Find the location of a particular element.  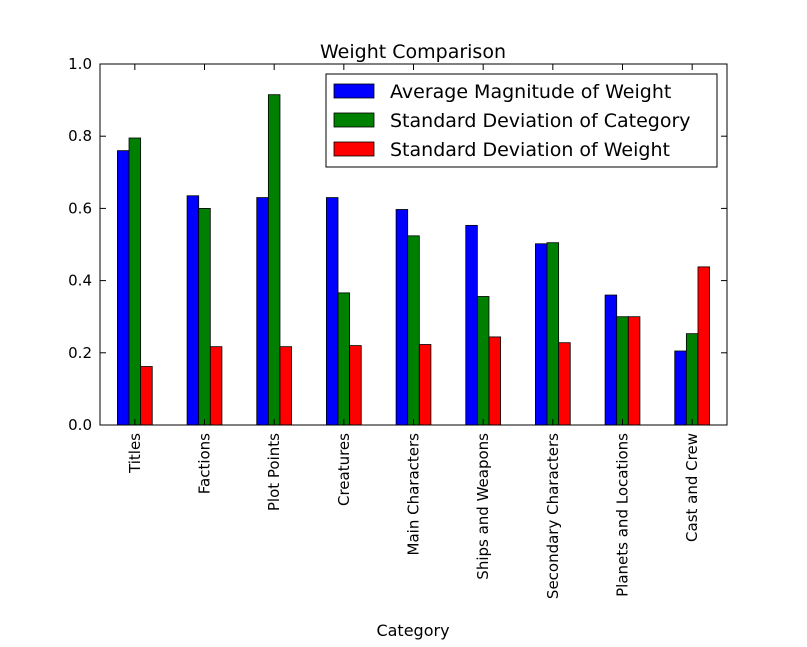

x-tick-label: Cast and Crew is located at coordinates (692, 487).